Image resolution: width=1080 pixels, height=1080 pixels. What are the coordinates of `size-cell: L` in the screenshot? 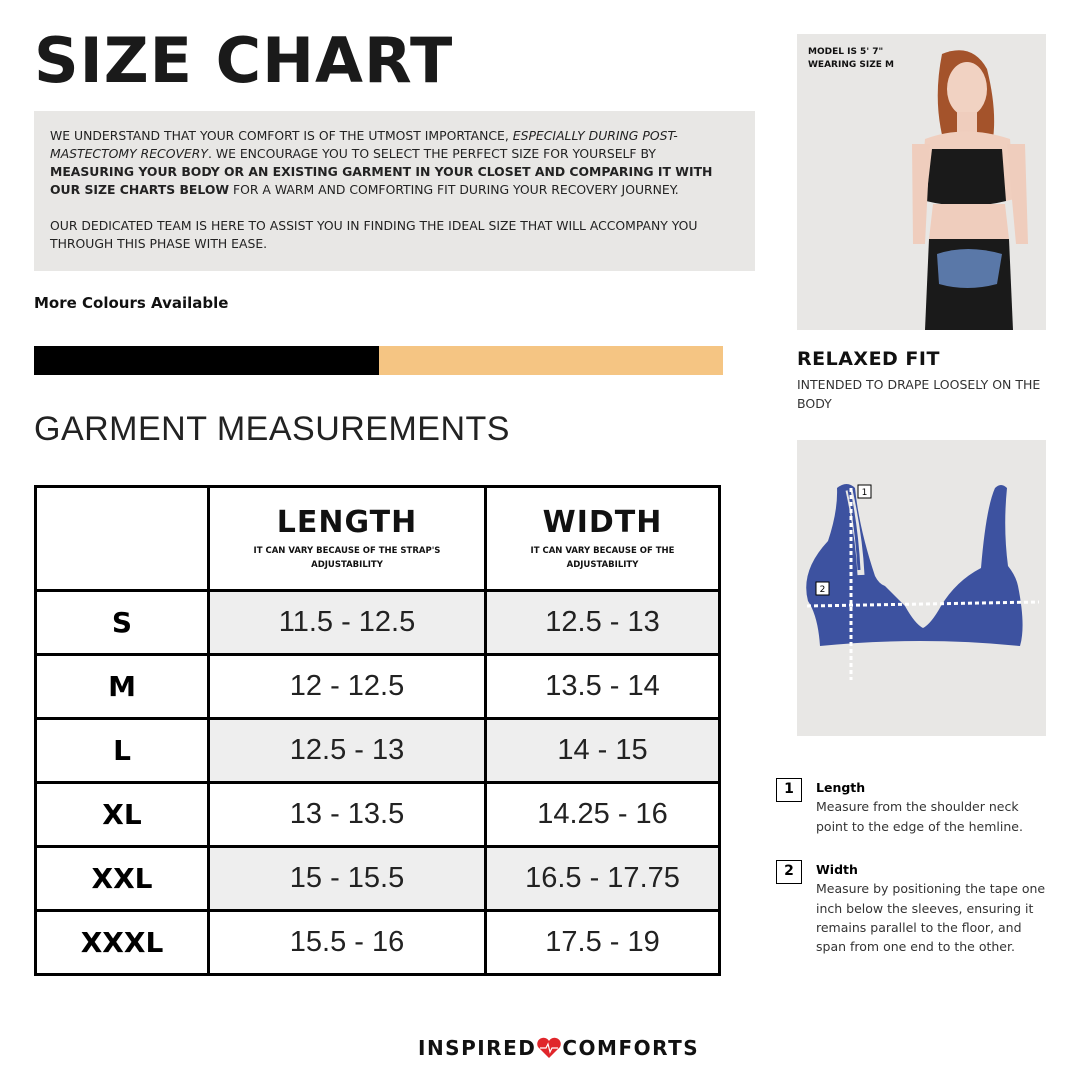 It's located at (122, 750).